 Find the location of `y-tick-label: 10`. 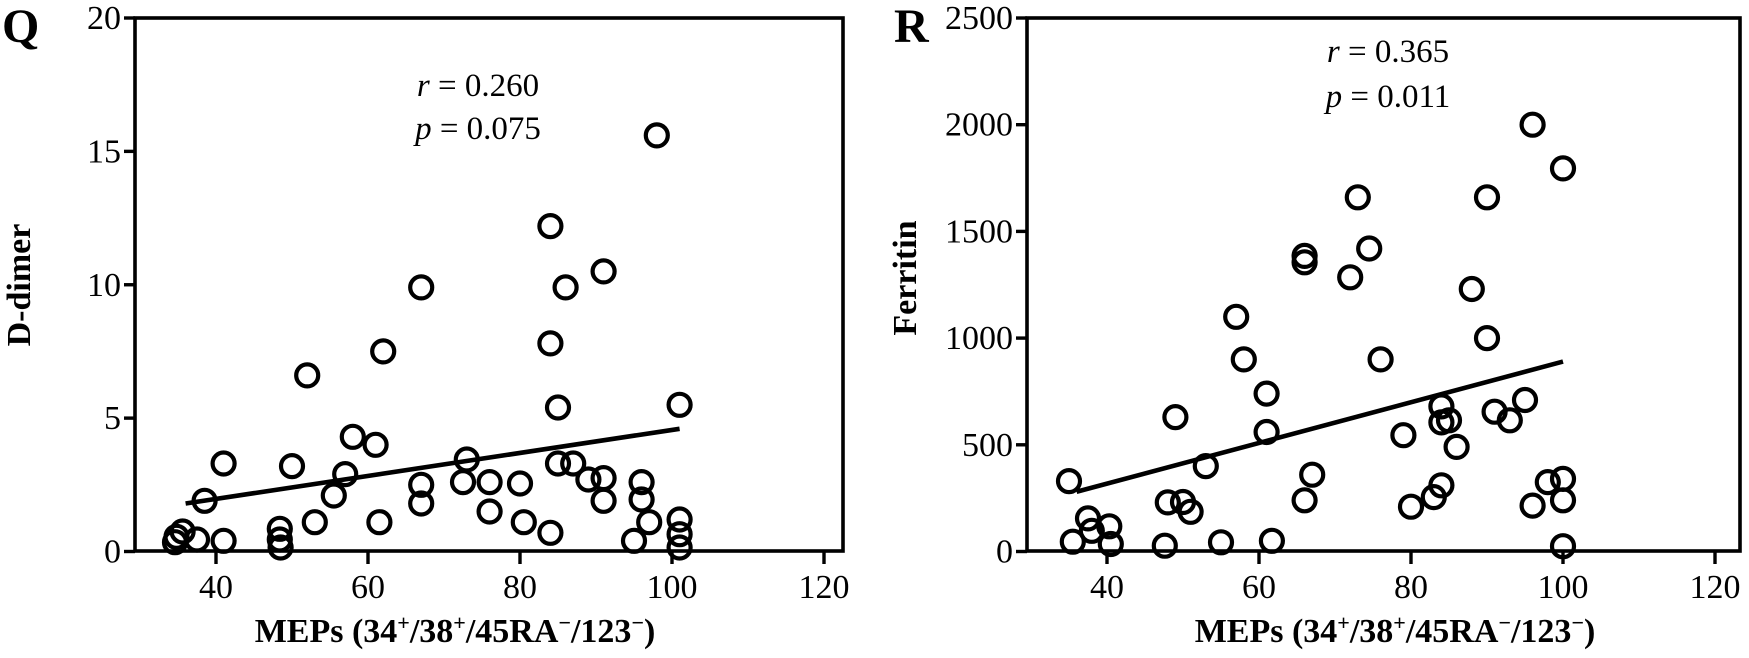

y-tick-label: 10 is located at coordinates (104, 285).